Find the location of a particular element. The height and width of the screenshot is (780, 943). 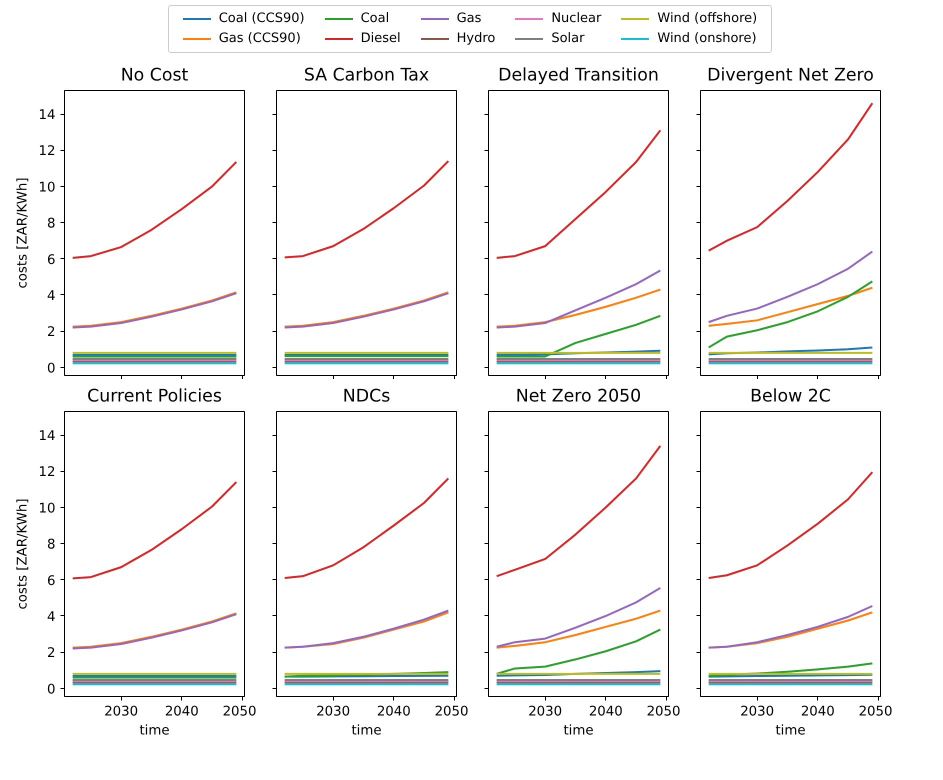

chart-title: Divergent Net Zero is located at coordinates (790, 76).